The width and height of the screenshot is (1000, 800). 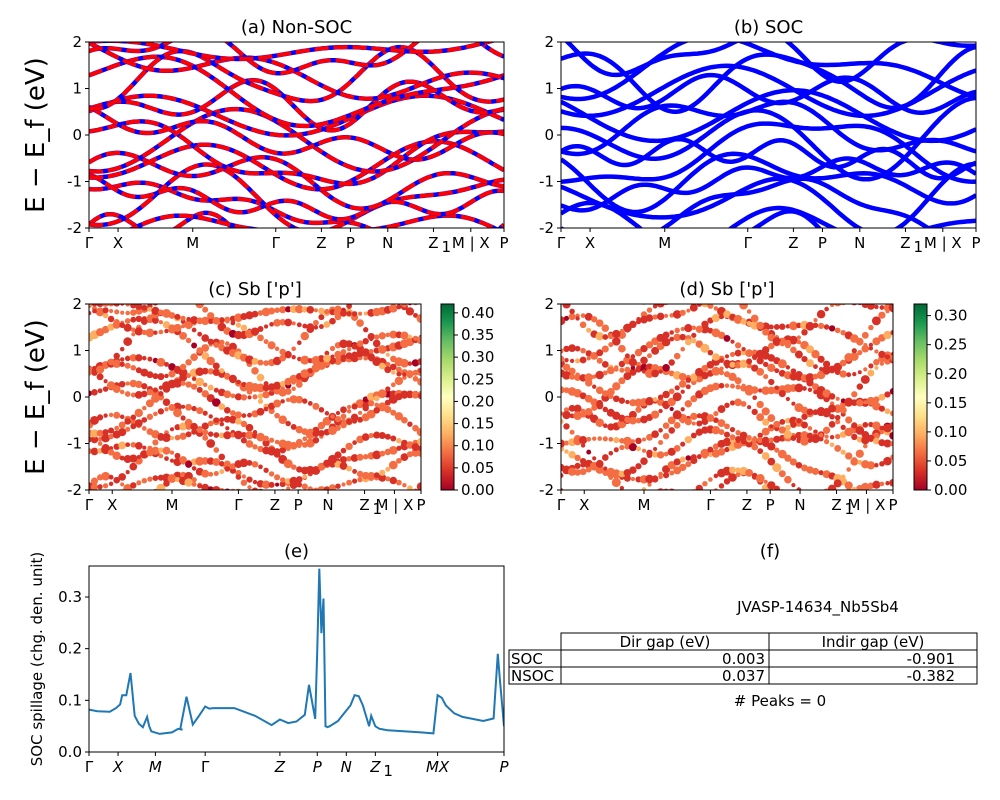 What do you see at coordinates (296, 135) in the screenshot?
I see `band-lines` at bounding box center [296, 135].